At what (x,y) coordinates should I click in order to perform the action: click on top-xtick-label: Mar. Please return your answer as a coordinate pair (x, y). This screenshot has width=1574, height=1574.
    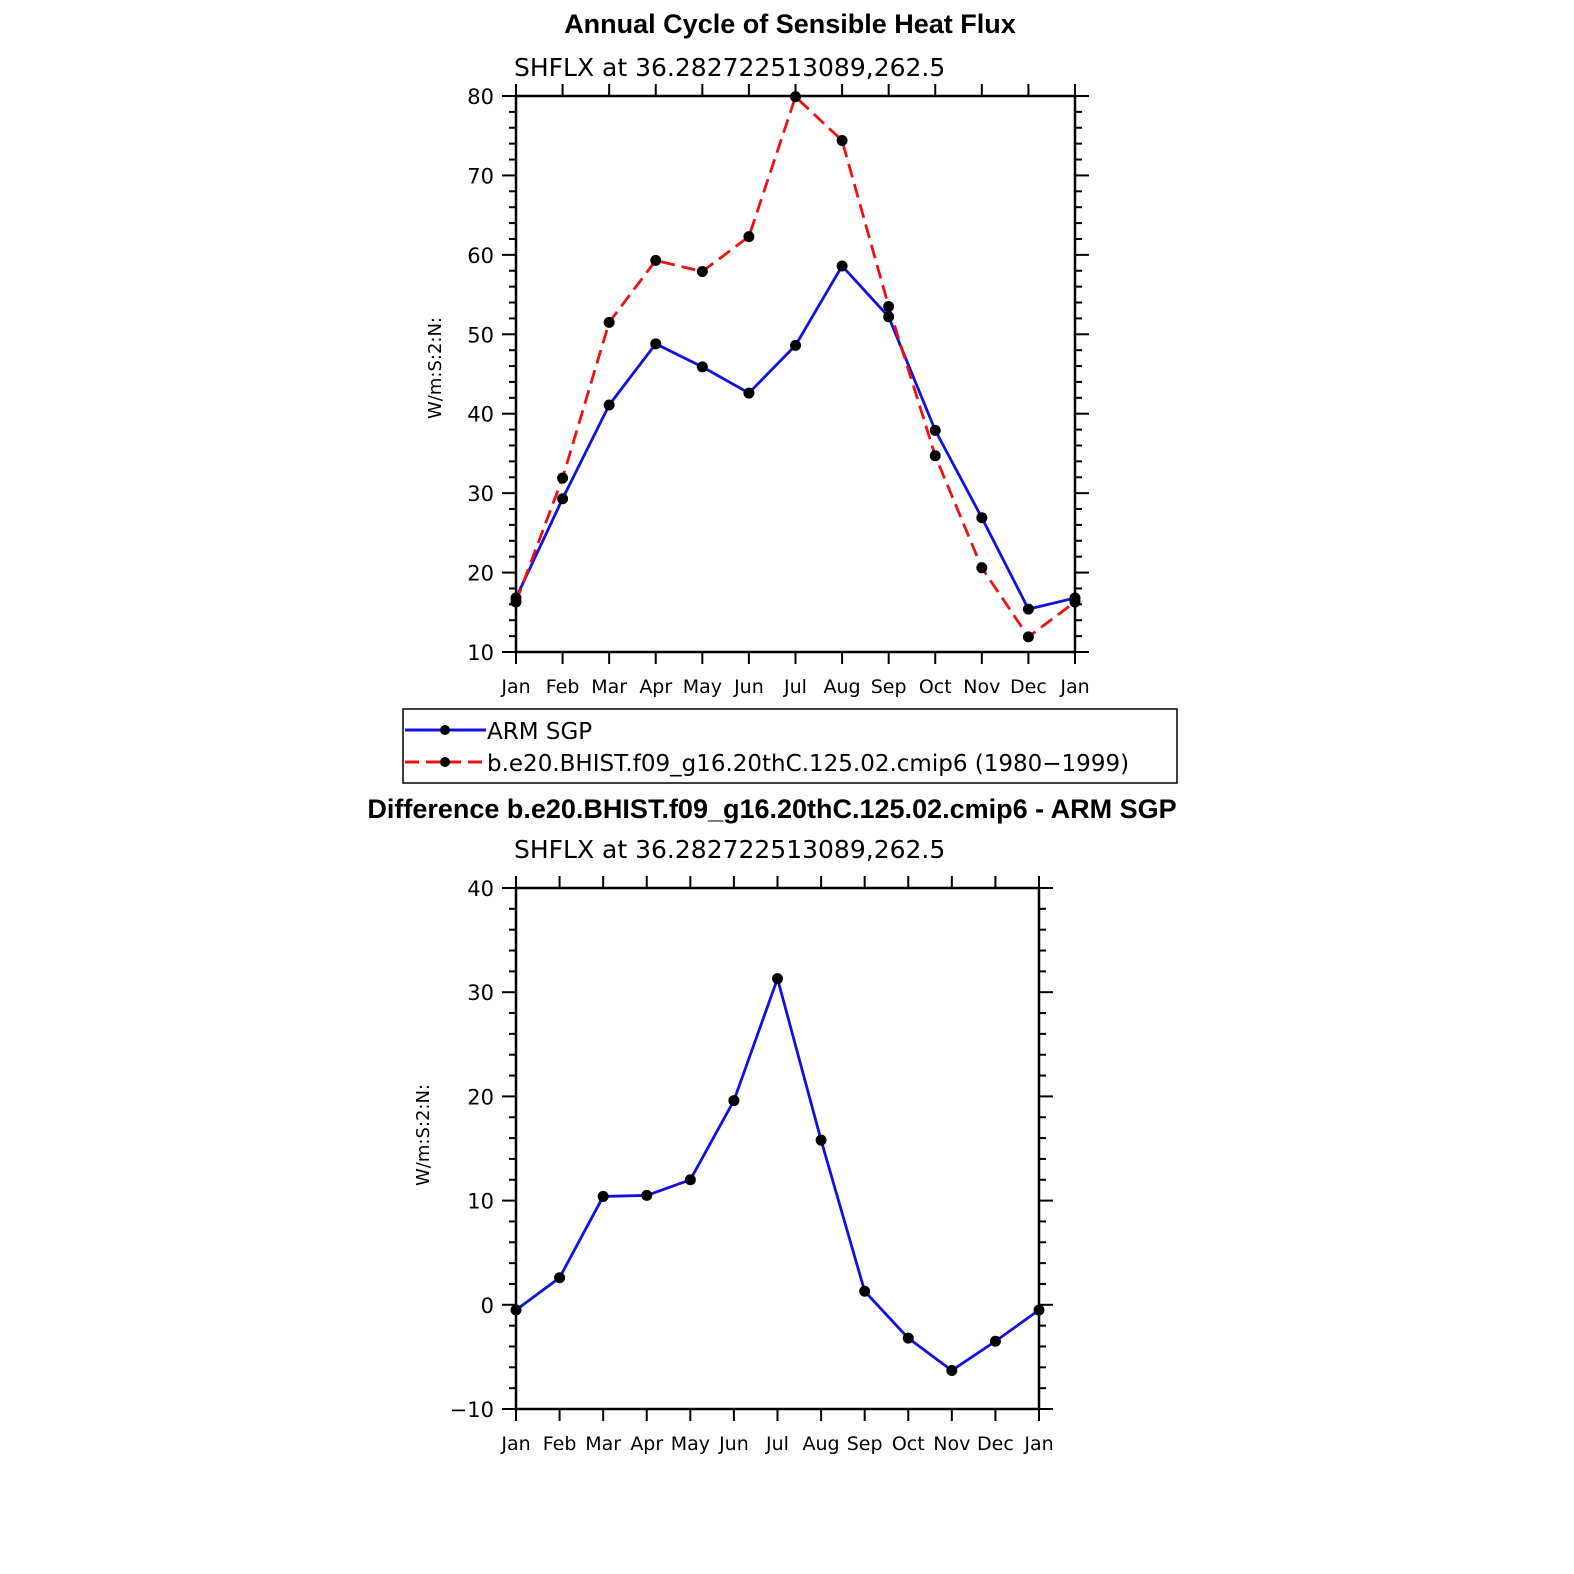
    Looking at the image, I should click on (609, 687).